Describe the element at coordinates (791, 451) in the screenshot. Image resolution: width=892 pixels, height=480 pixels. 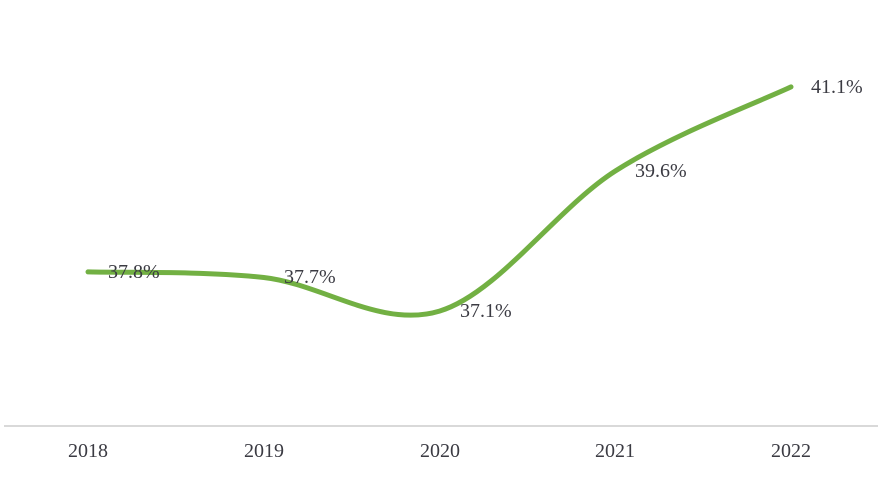
I see `x-axis-label: 2022` at that location.